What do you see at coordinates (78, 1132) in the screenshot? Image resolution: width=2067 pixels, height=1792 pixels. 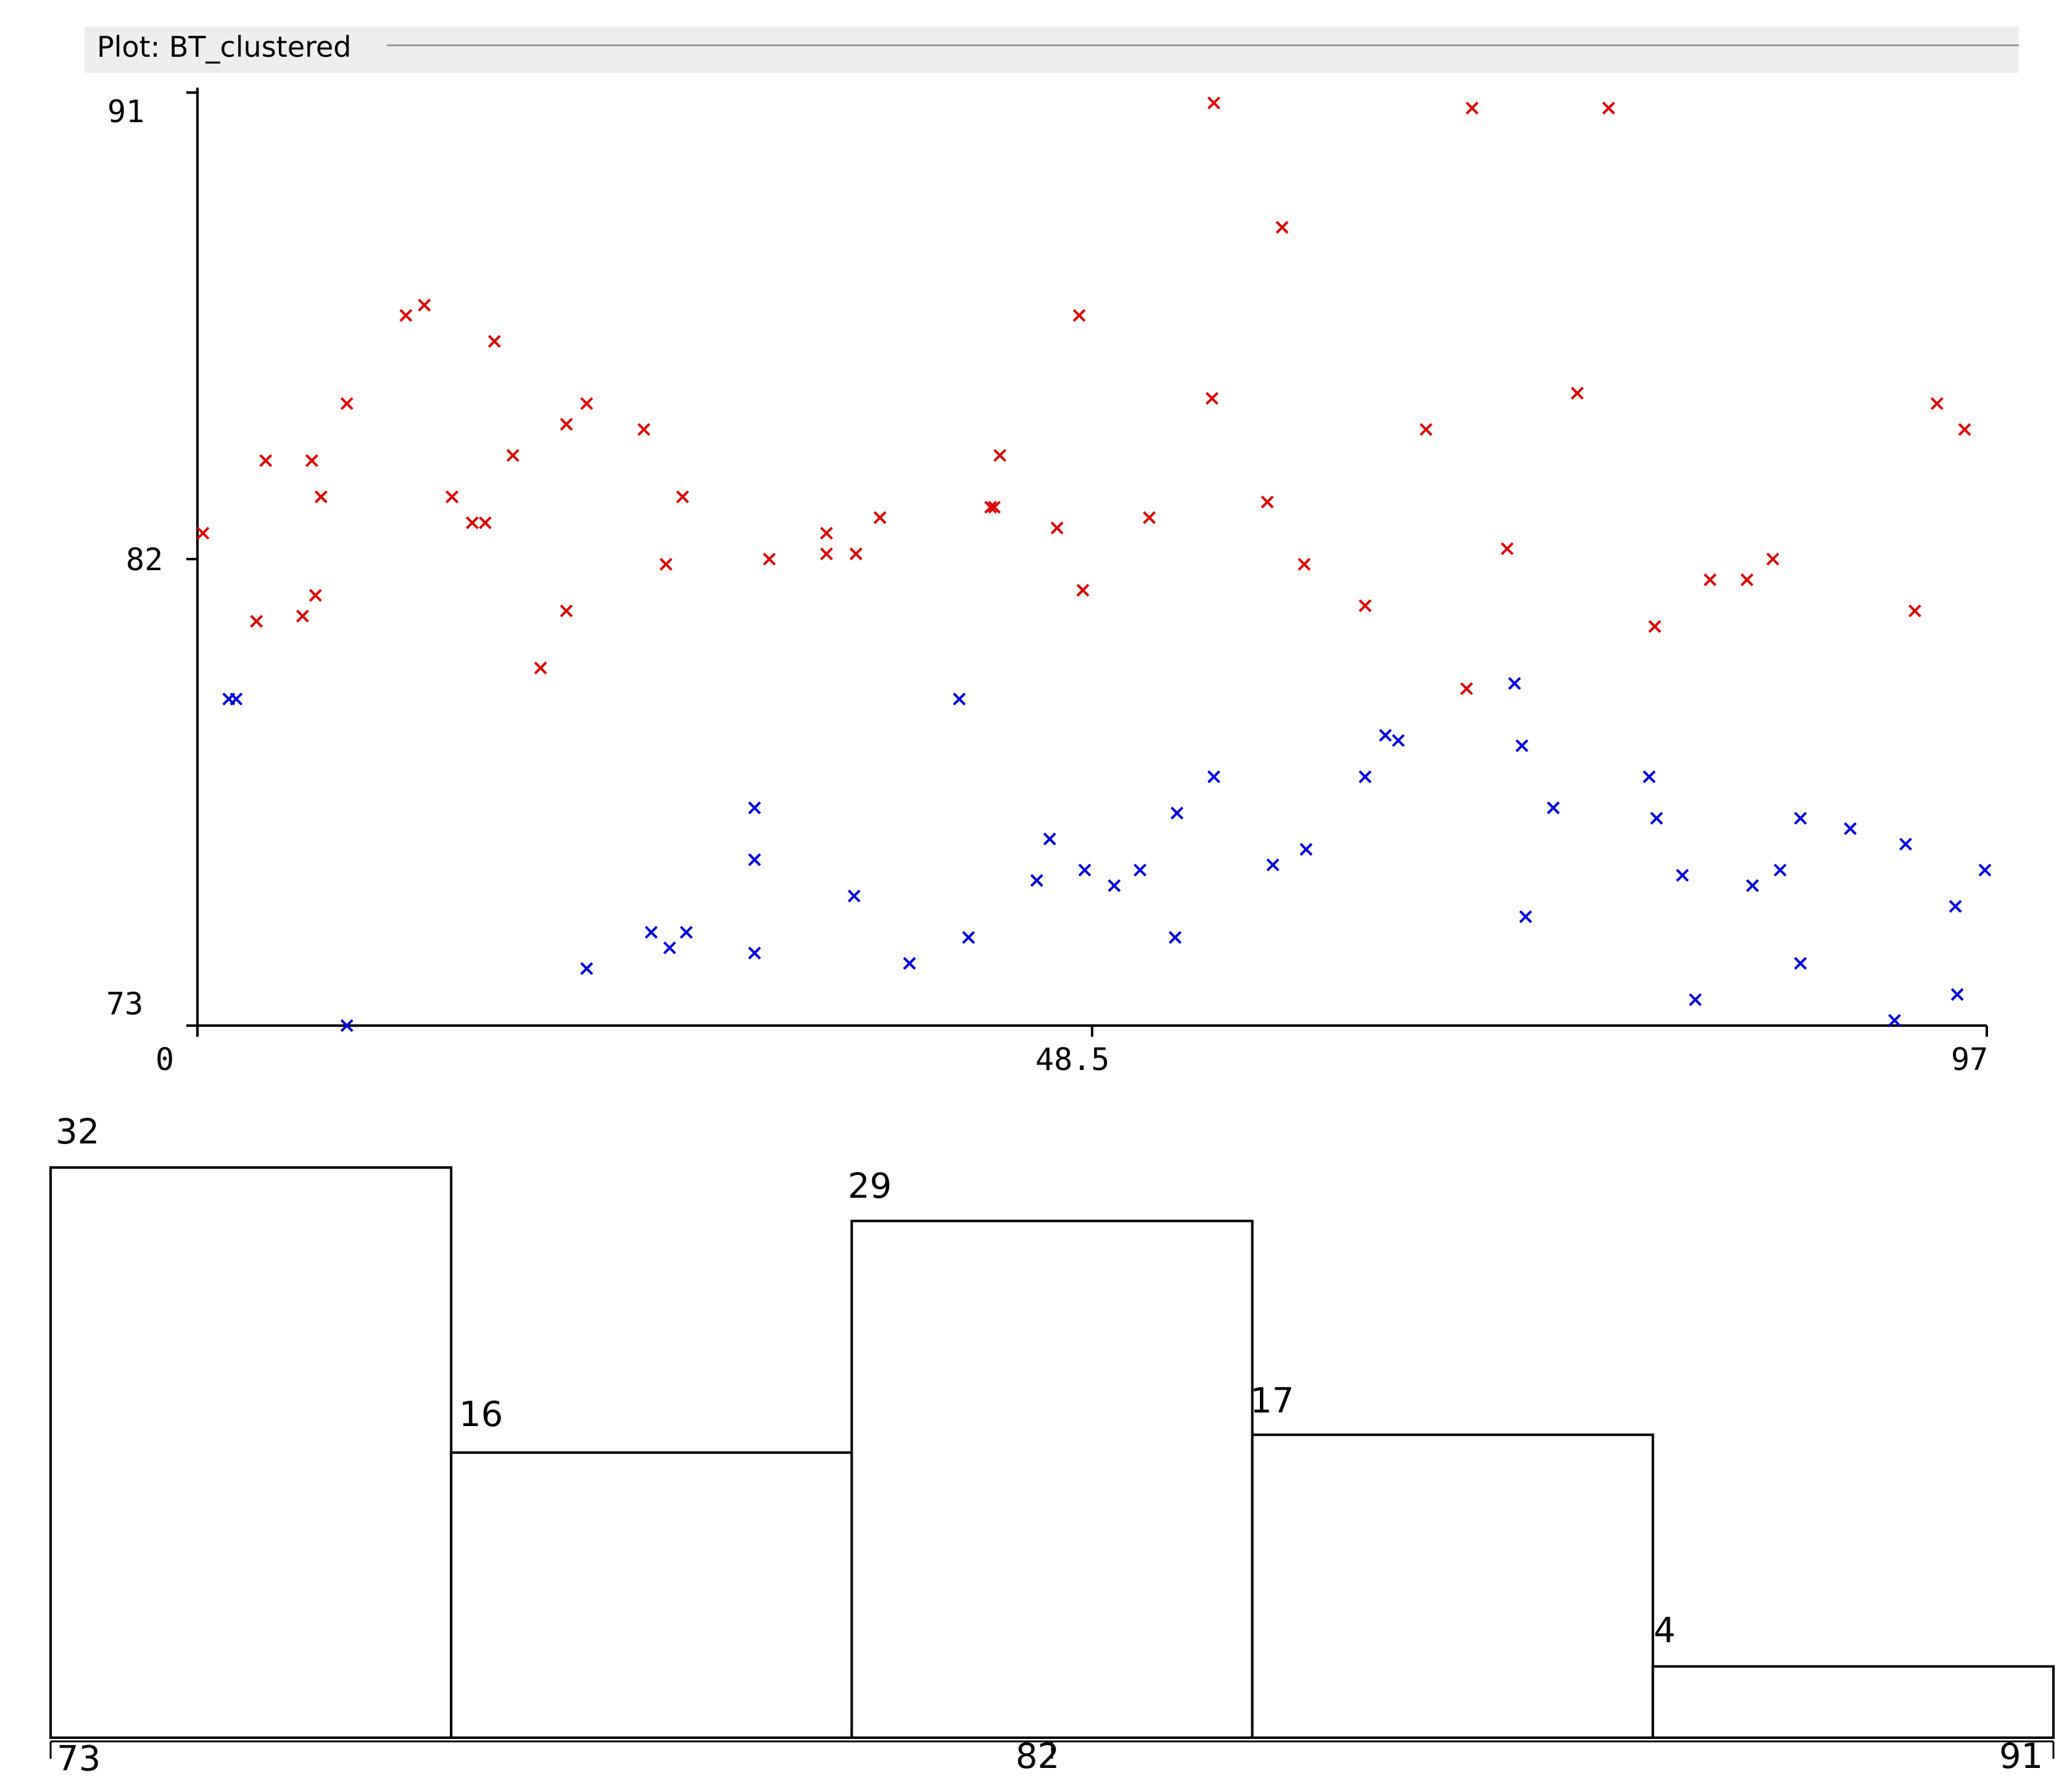 I see `bar-label-1: 32` at bounding box center [78, 1132].